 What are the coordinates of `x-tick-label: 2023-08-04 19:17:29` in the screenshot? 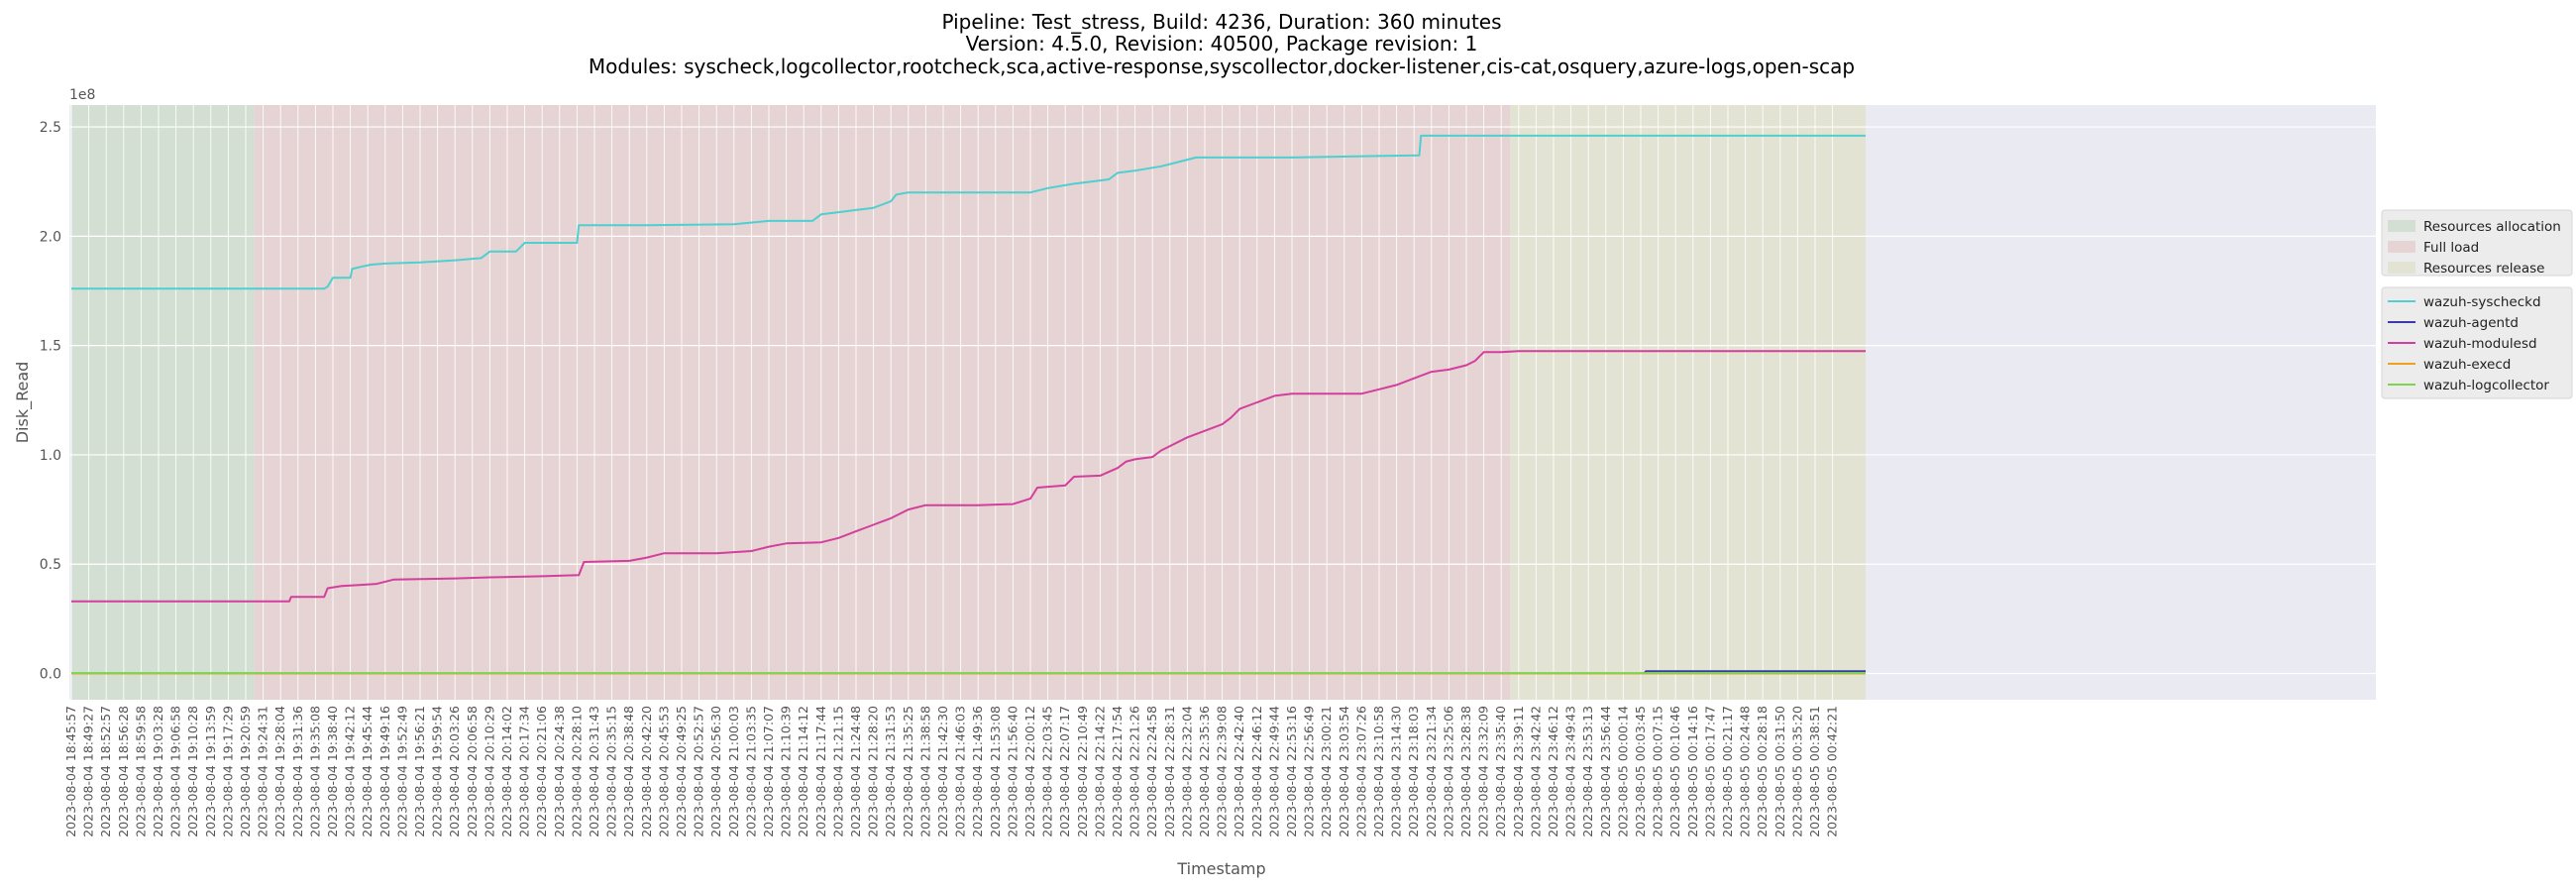 It's located at (227, 772).